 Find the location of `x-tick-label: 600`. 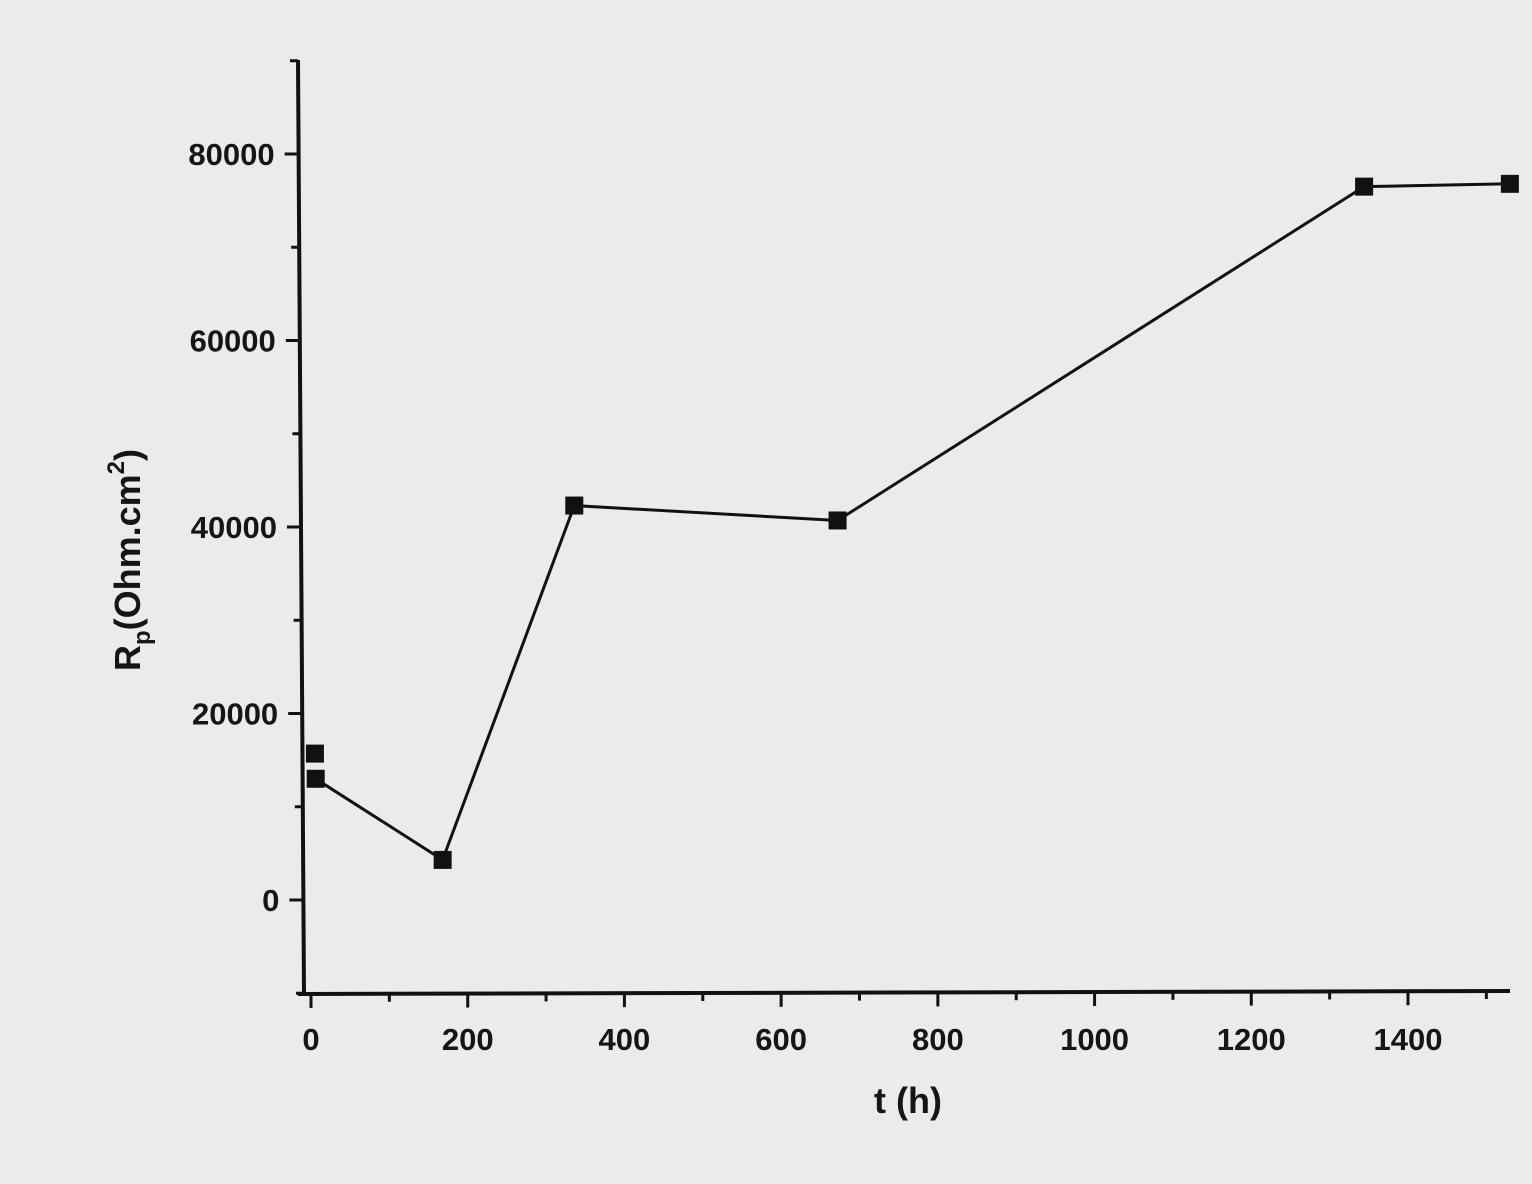

x-tick-label: 600 is located at coordinates (781, 1039).